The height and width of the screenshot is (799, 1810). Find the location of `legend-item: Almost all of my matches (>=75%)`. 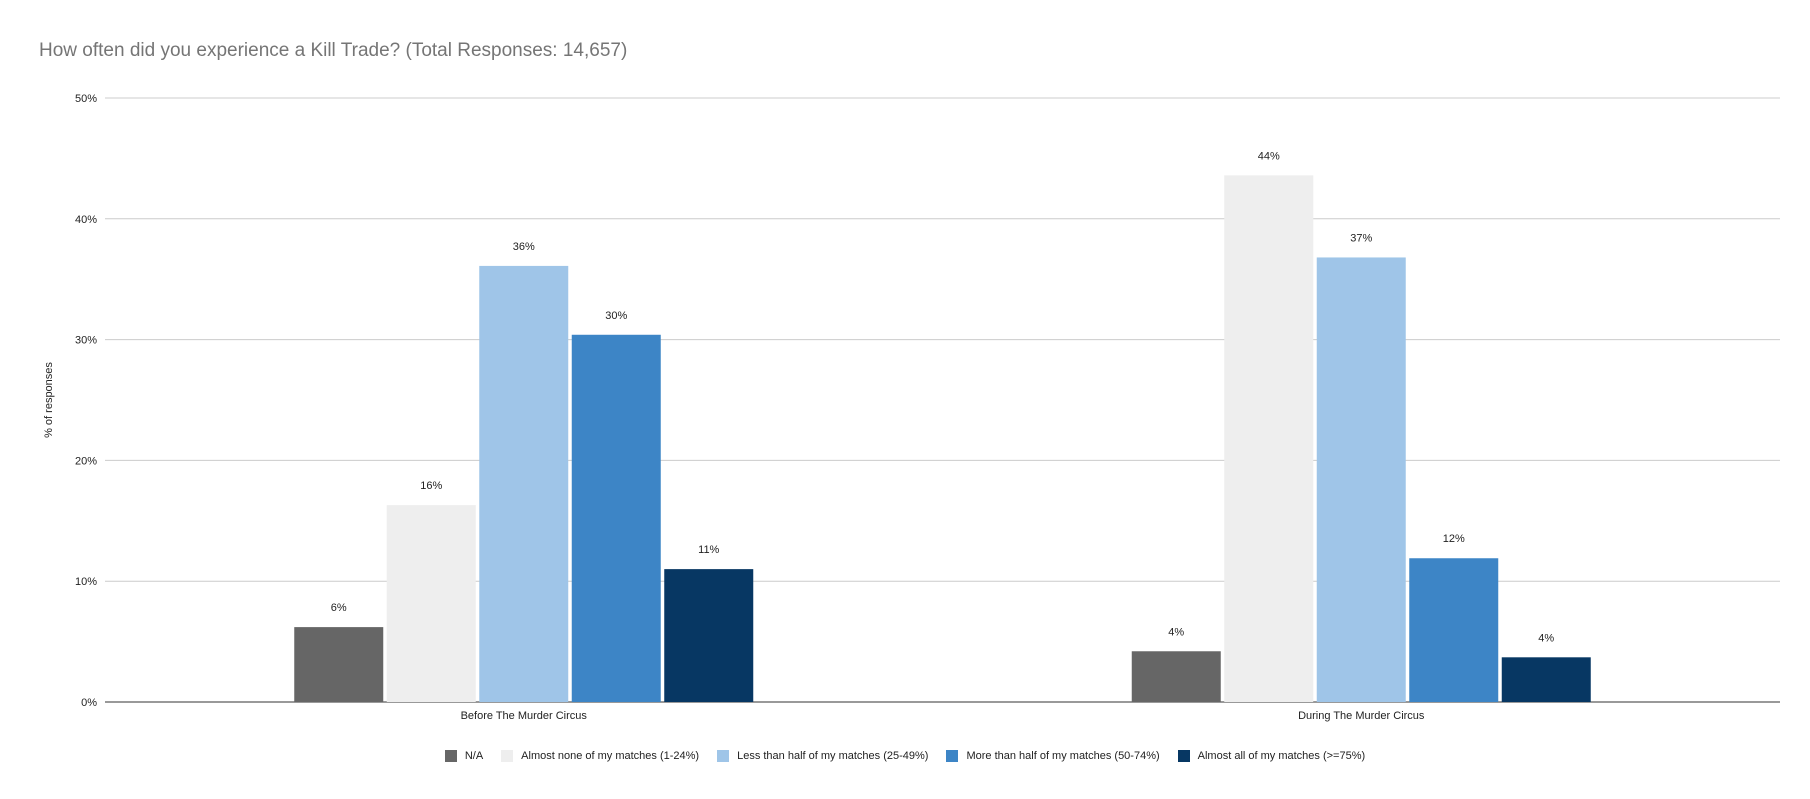

legend-item: Almost all of my matches (>=75%) is located at coordinates (1271, 756).